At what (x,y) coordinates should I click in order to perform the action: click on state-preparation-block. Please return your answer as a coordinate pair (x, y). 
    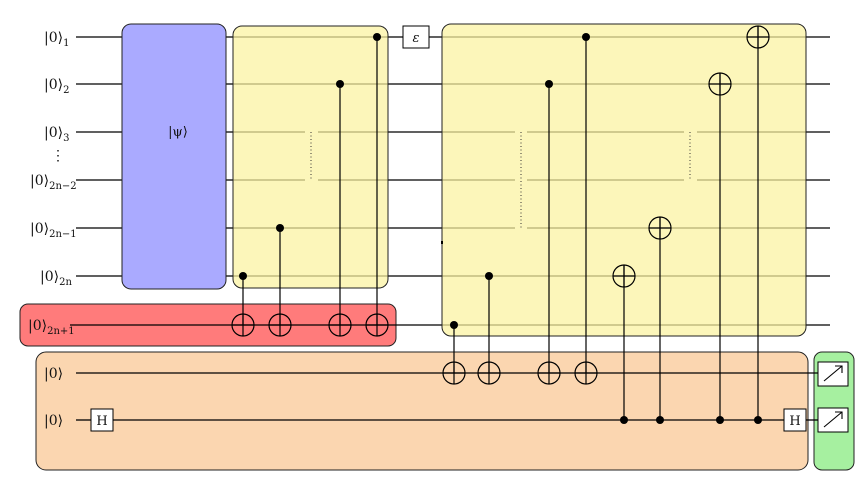
    Looking at the image, I should click on (174, 156).